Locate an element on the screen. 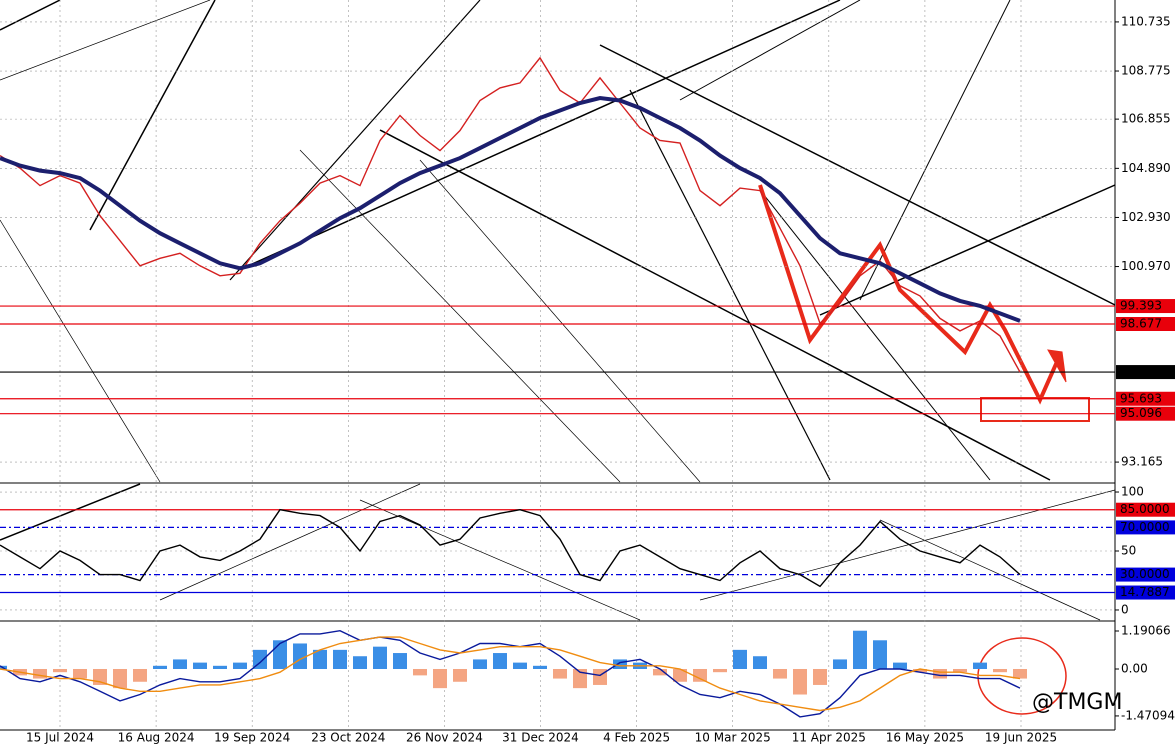 This screenshot has height=746, width=1175. y-tick-label: 1.19066 is located at coordinates (1146, 631).